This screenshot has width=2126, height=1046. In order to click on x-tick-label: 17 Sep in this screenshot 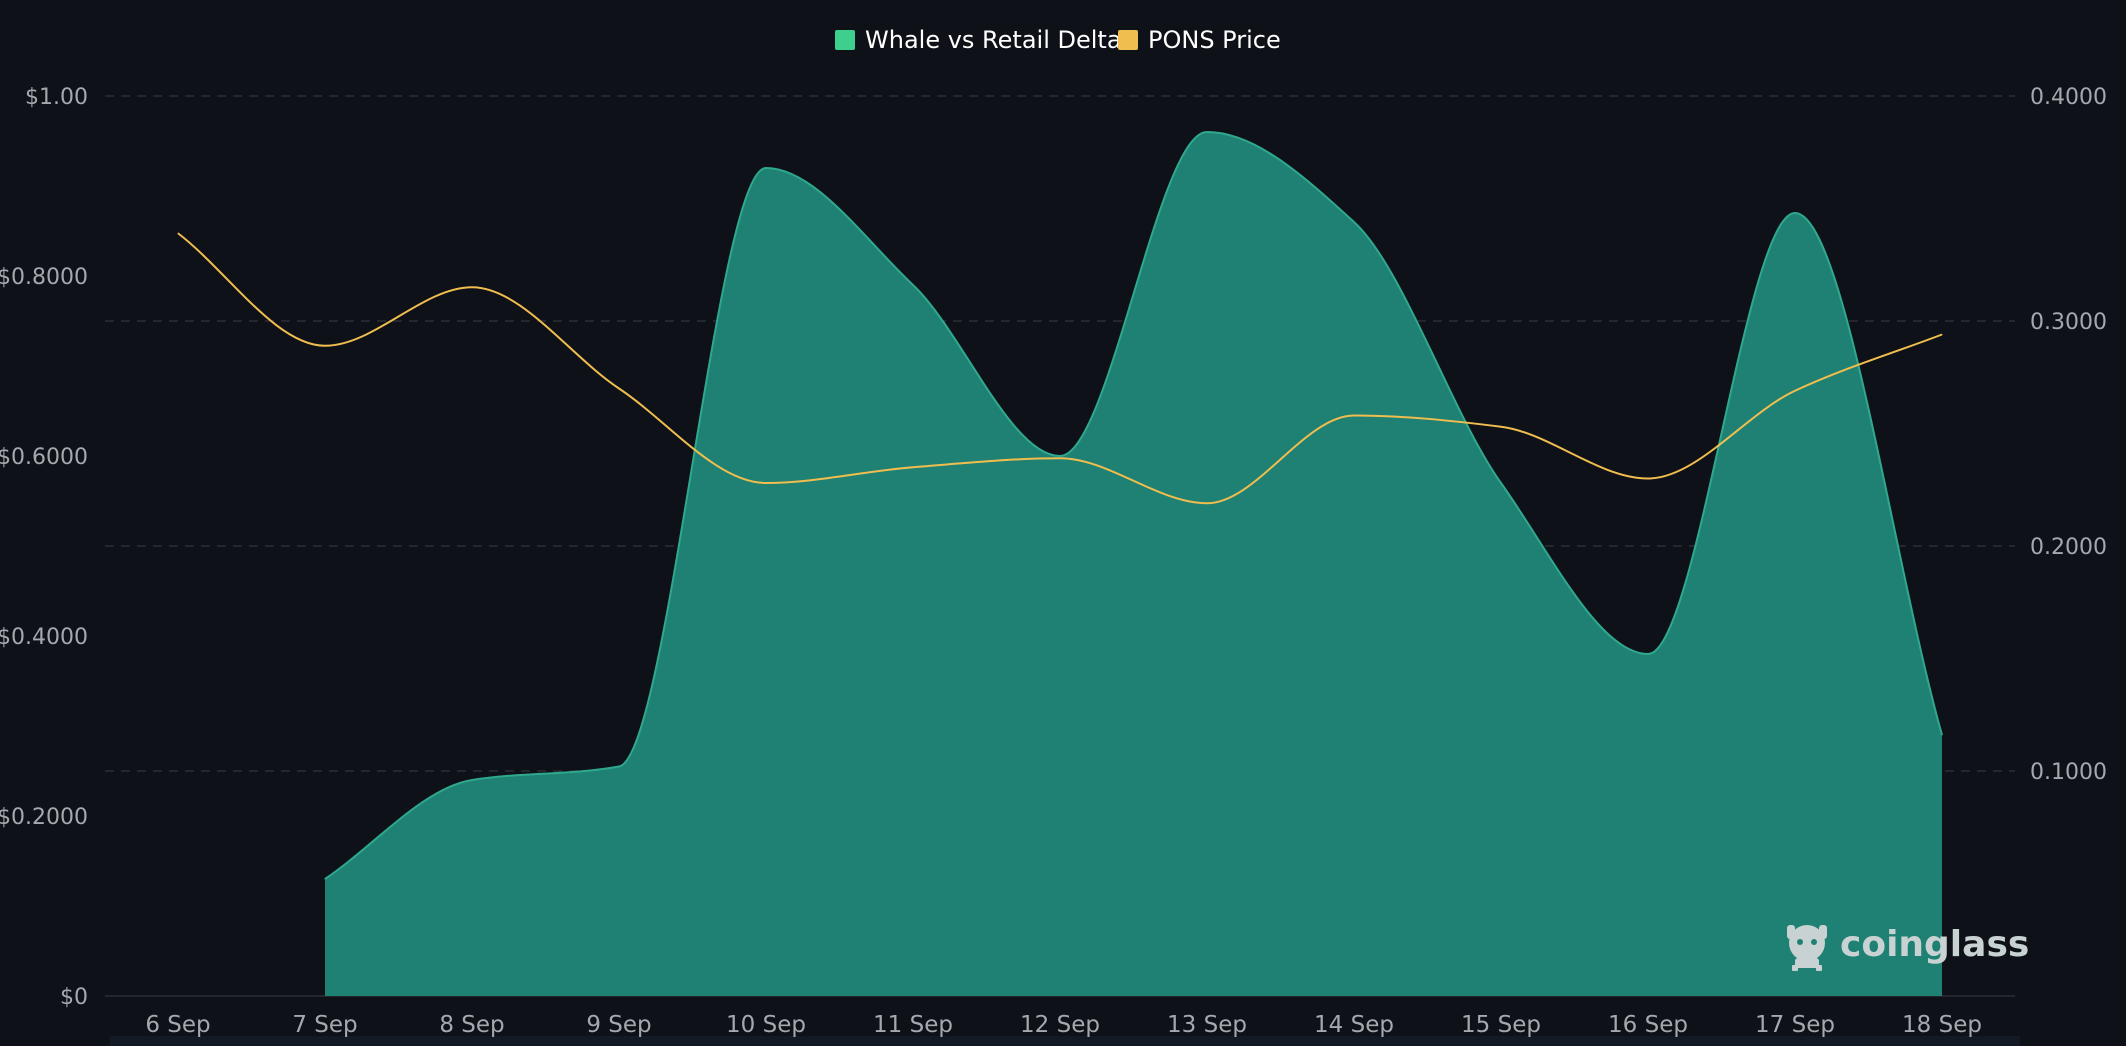, I will do `click(1795, 1025)`.